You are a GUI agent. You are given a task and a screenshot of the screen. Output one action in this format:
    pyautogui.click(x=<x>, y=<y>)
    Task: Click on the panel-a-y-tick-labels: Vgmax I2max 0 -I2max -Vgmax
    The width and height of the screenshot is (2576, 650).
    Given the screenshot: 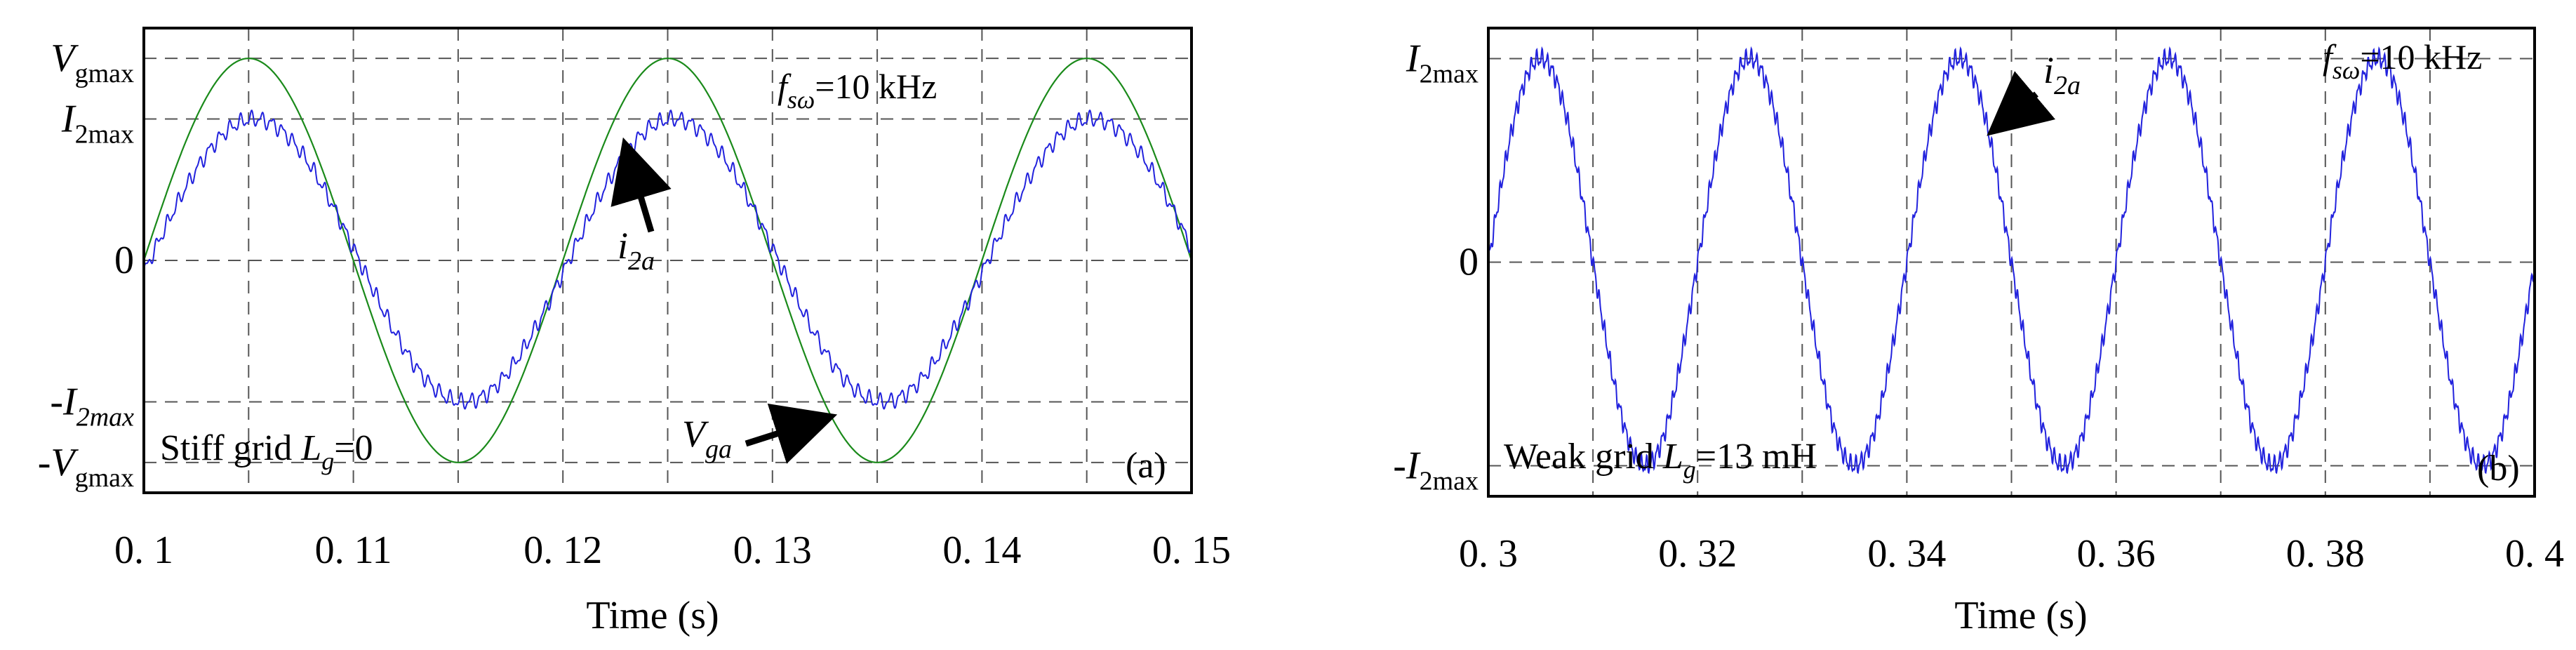 What is the action you would take?
    pyautogui.click(x=86, y=265)
    